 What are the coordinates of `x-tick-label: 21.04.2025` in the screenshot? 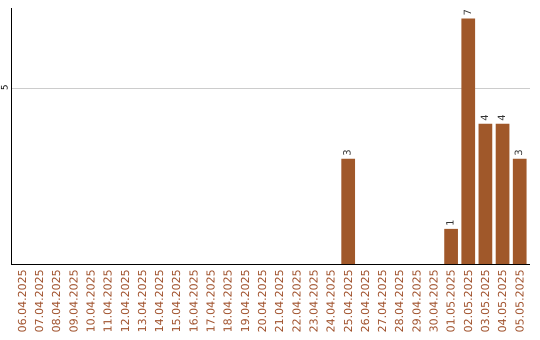 It's located at (279, 300).